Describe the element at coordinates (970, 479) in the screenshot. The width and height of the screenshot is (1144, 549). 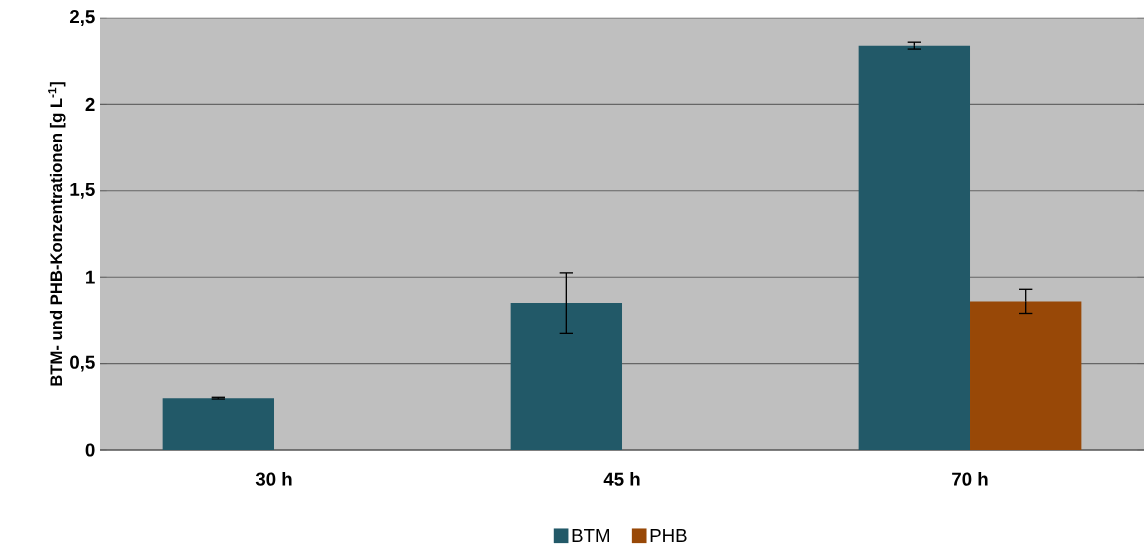
I see `x-tick-label: 70 h` at that location.